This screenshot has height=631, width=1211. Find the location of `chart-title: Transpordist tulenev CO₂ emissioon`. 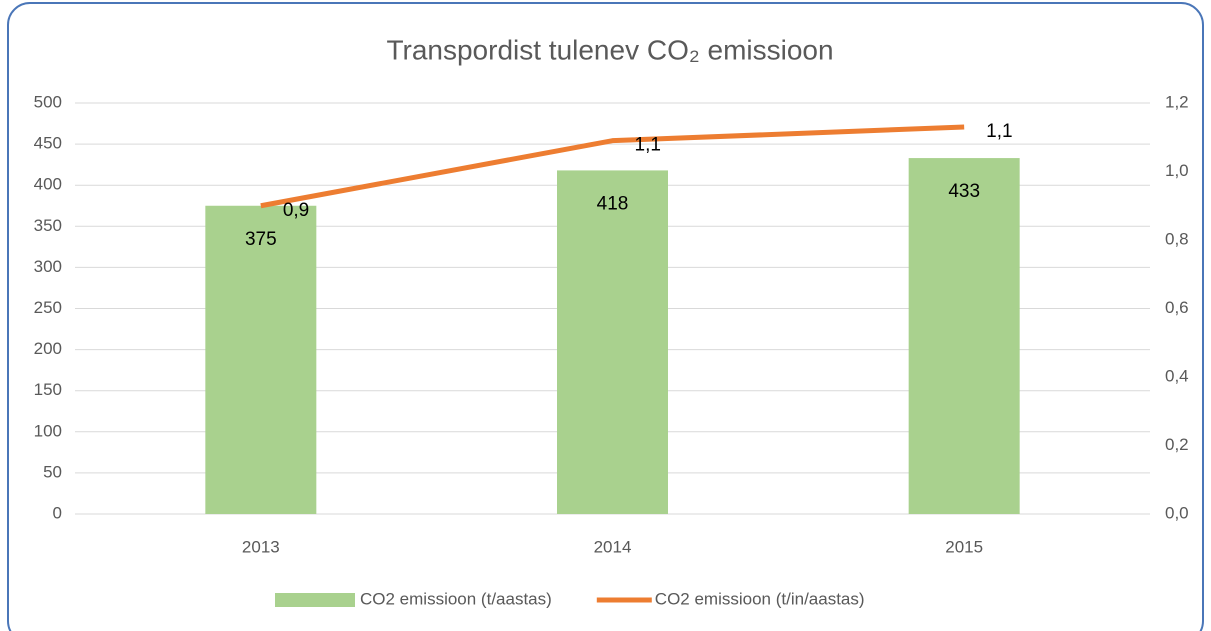

chart-title: Transpordist tulenev CO₂ emissioon is located at coordinates (609, 49).